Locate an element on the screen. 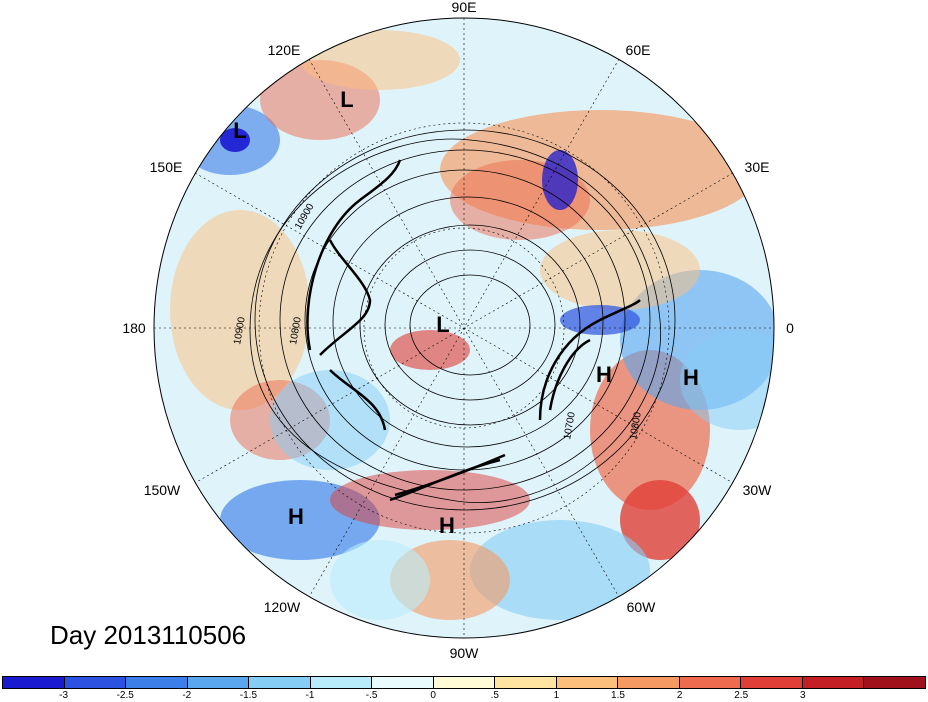 The width and height of the screenshot is (928, 702). colorbar-tick-label: -2 is located at coordinates (187, 695).